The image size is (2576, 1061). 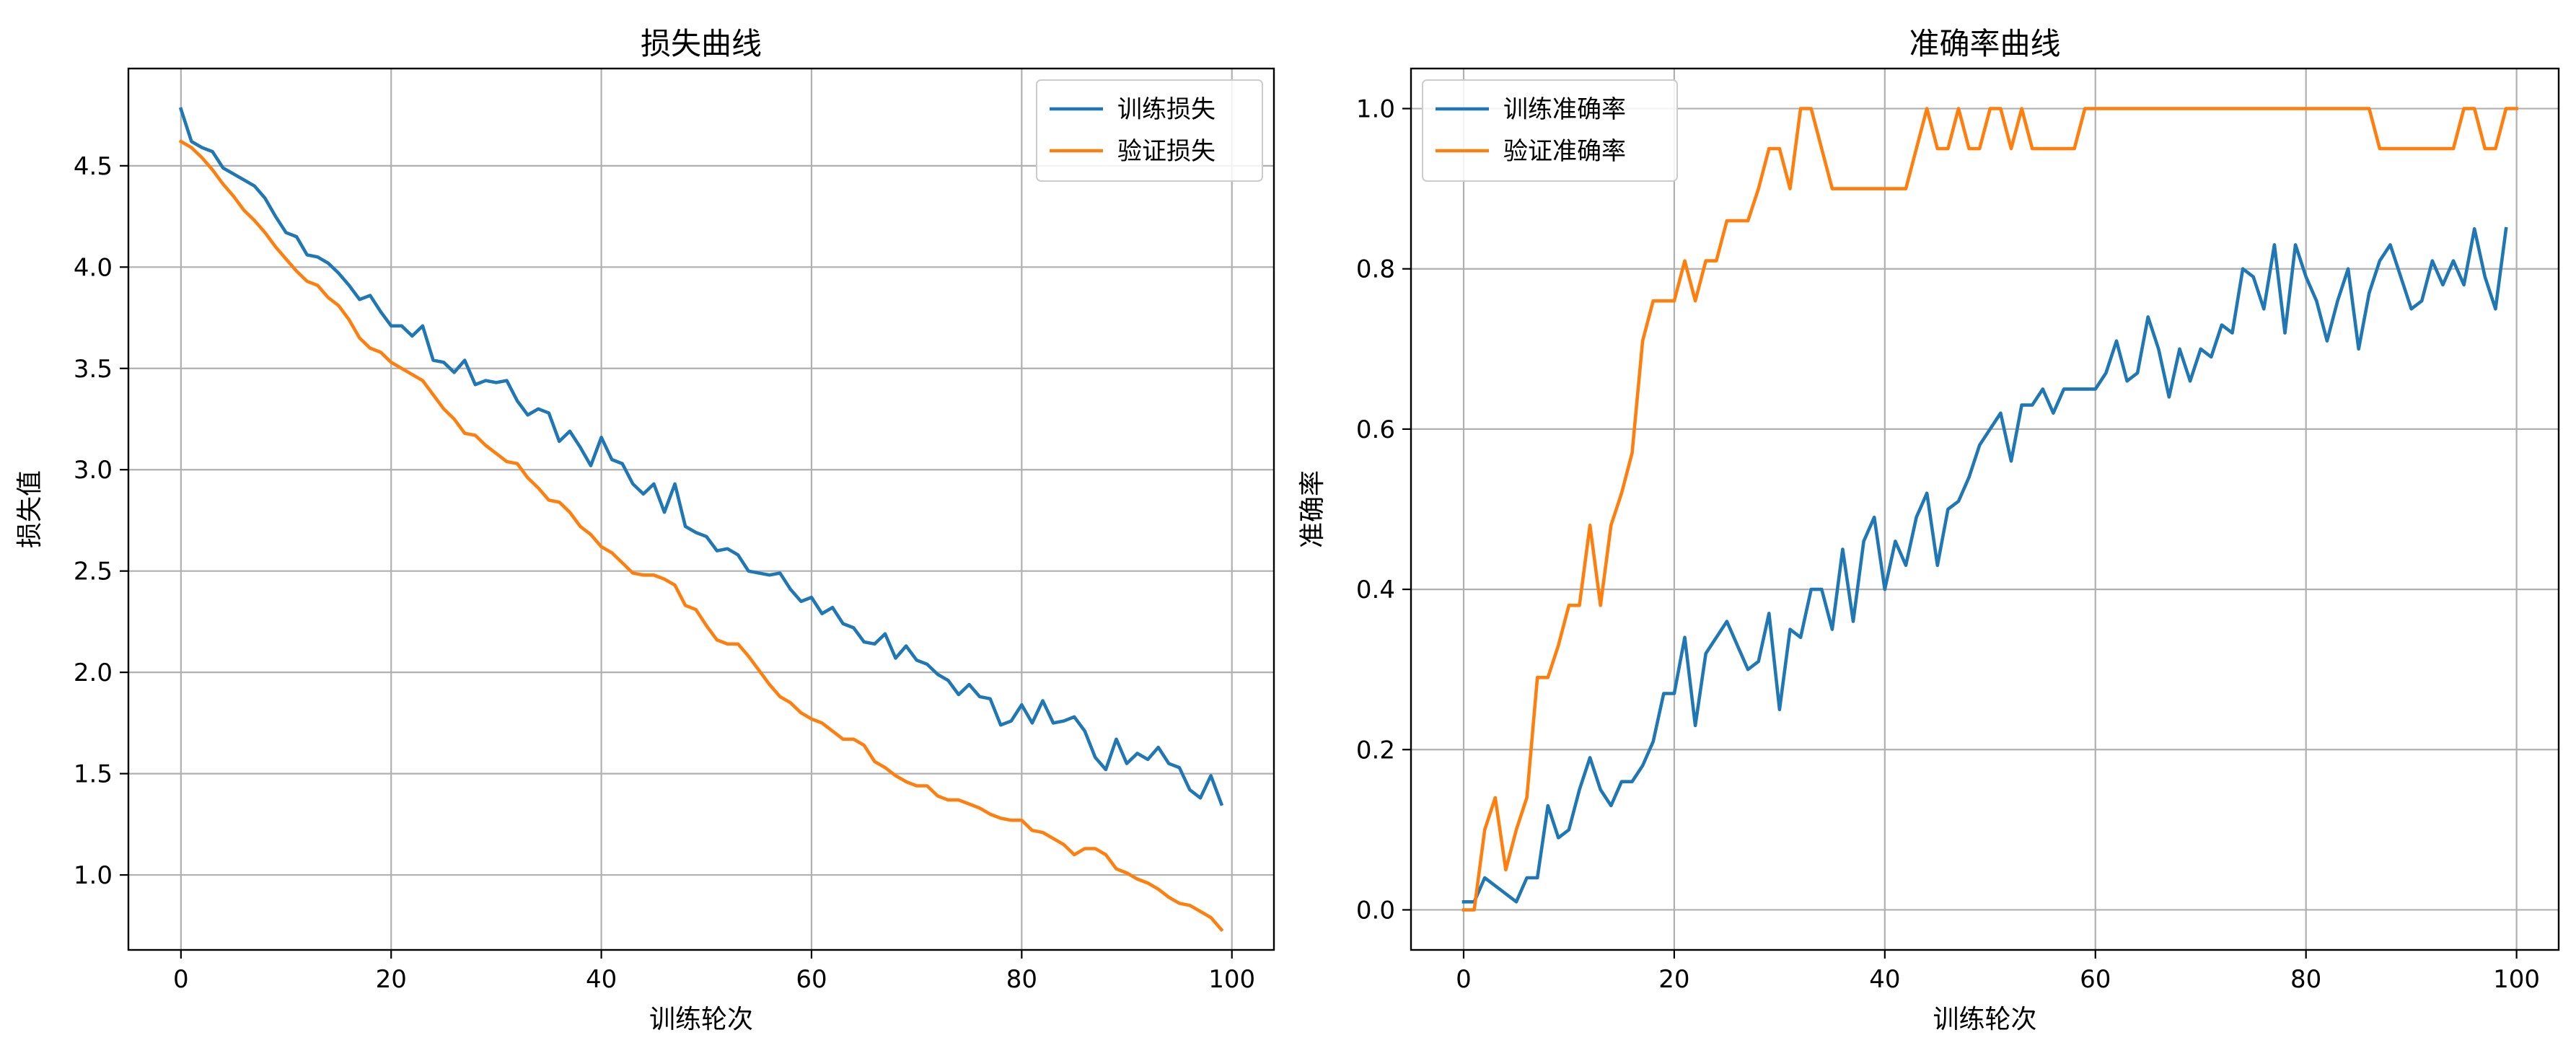 I want to click on y-axis-label: 损失值, so click(x=30, y=509).